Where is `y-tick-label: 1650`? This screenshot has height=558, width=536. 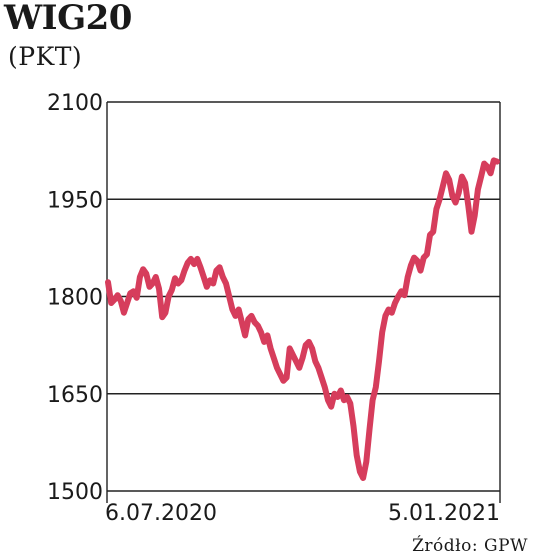 y-tick-label: 1650 is located at coordinates (75, 395).